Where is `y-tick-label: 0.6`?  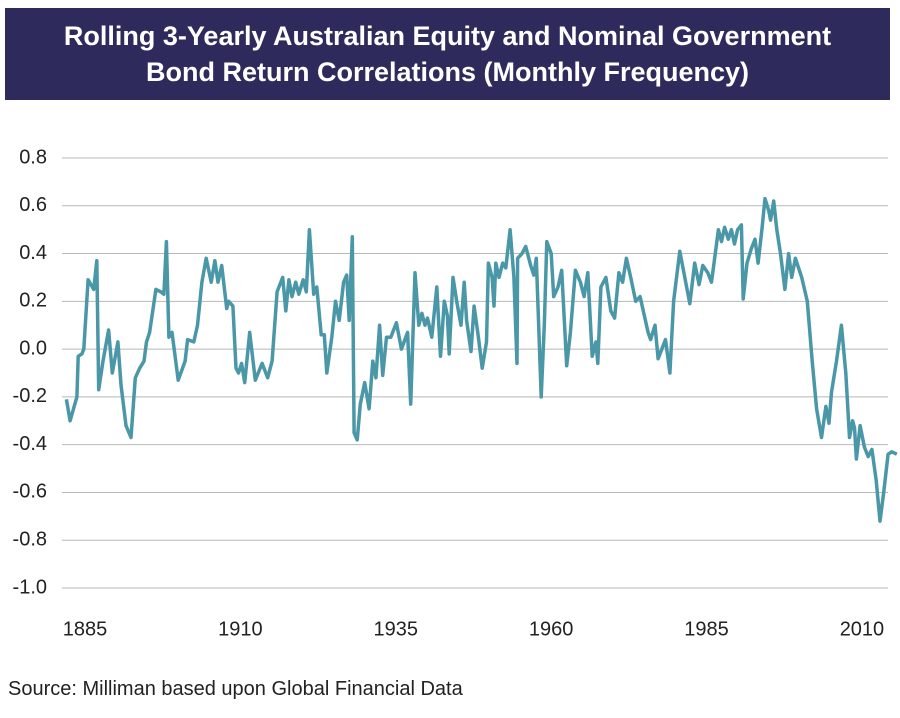 y-tick-label: 0.6 is located at coordinates (33, 205).